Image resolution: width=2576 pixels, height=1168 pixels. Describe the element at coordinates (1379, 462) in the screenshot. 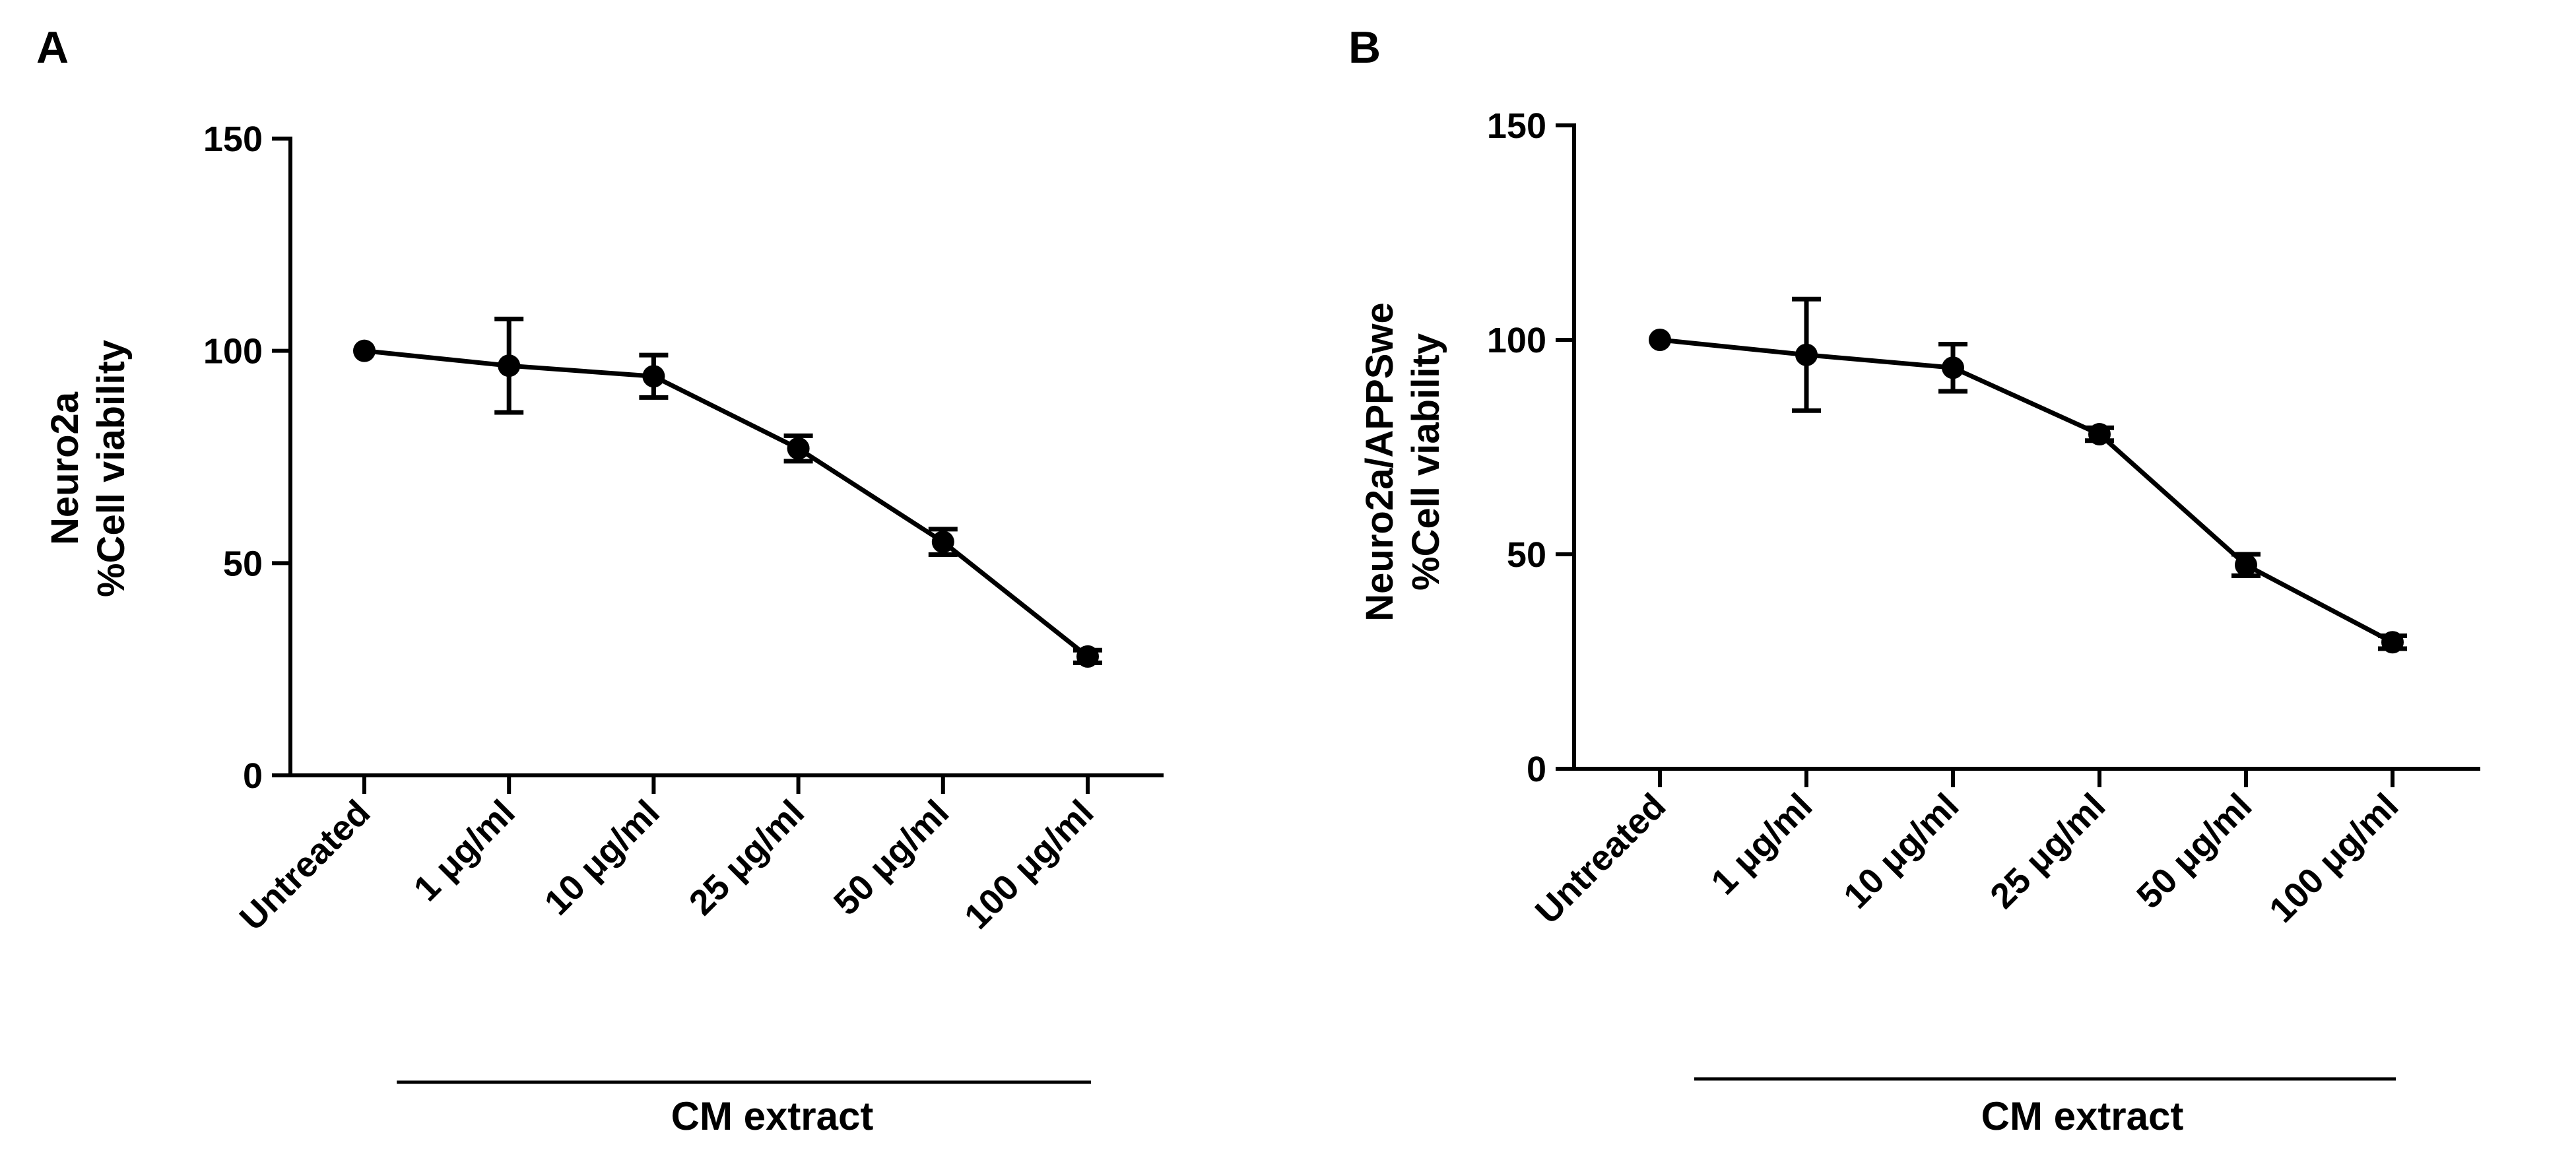

I see `y-axis-label-line-1: Neuro2a/APPSwe` at that location.